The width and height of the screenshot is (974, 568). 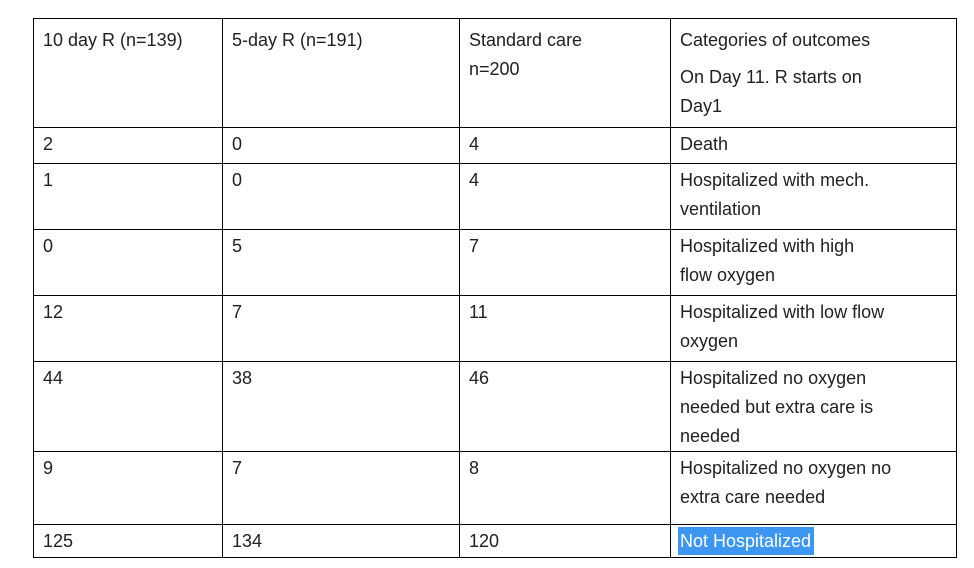 What do you see at coordinates (341, 196) in the screenshot?
I see `cell-5day-mech: 0` at bounding box center [341, 196].